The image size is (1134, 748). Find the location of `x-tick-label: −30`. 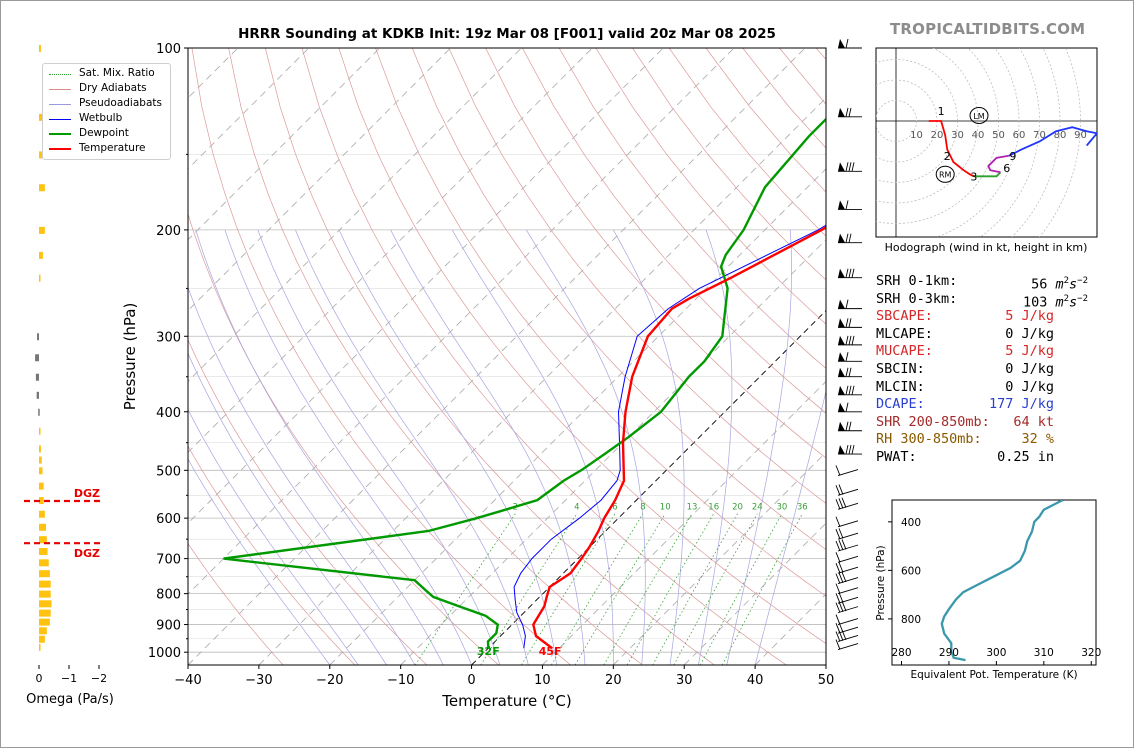

x-tick-label: −30 is located at coordinates (258, 680).